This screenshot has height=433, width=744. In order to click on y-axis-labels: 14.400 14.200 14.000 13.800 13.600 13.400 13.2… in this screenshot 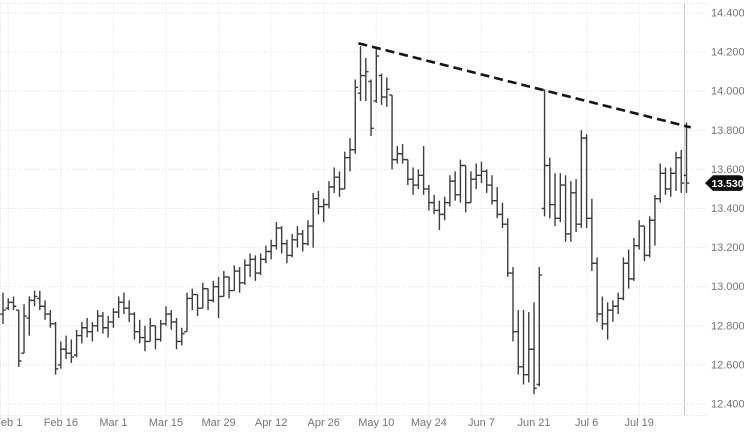, I will do `click(727, 209)`.